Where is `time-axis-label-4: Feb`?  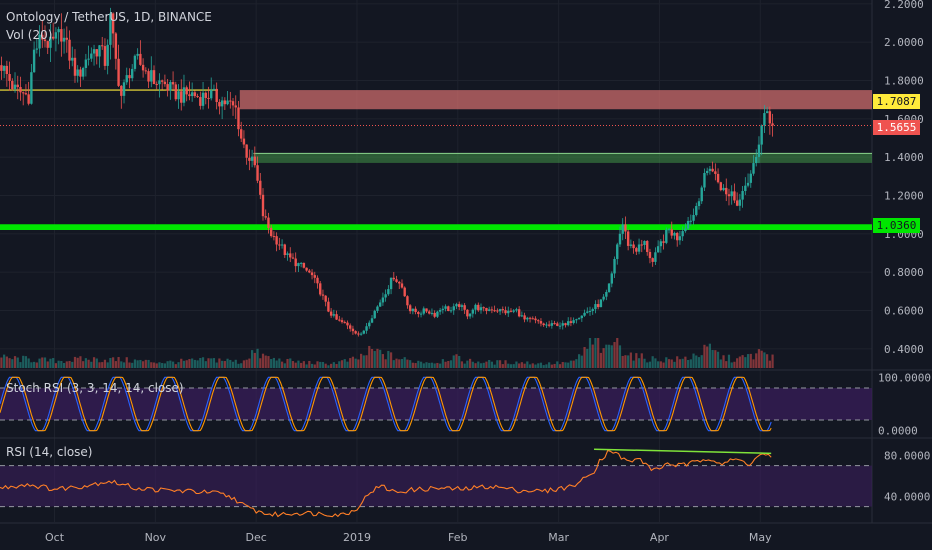 time-axis-label-4: Feb is located at coordinates (457, 537).